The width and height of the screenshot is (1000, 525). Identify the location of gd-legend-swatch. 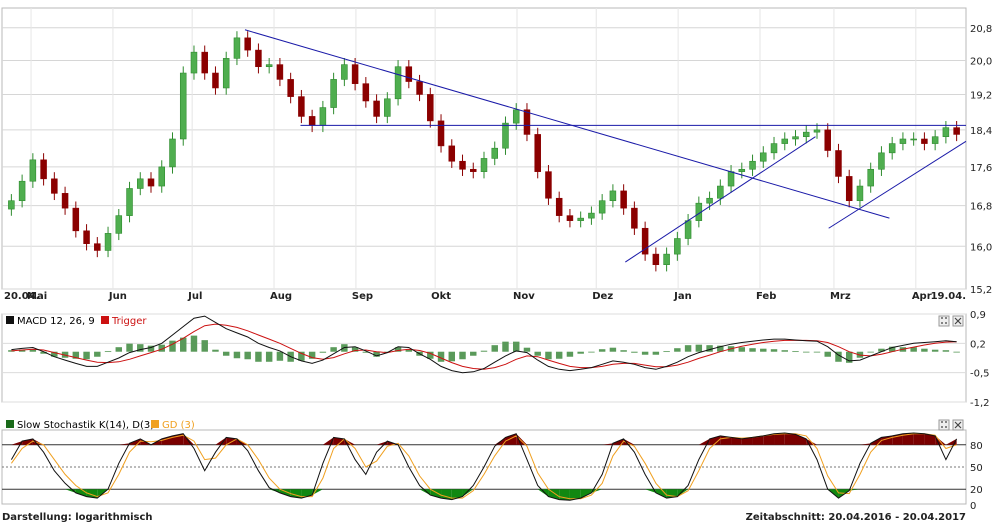
(155, 424).